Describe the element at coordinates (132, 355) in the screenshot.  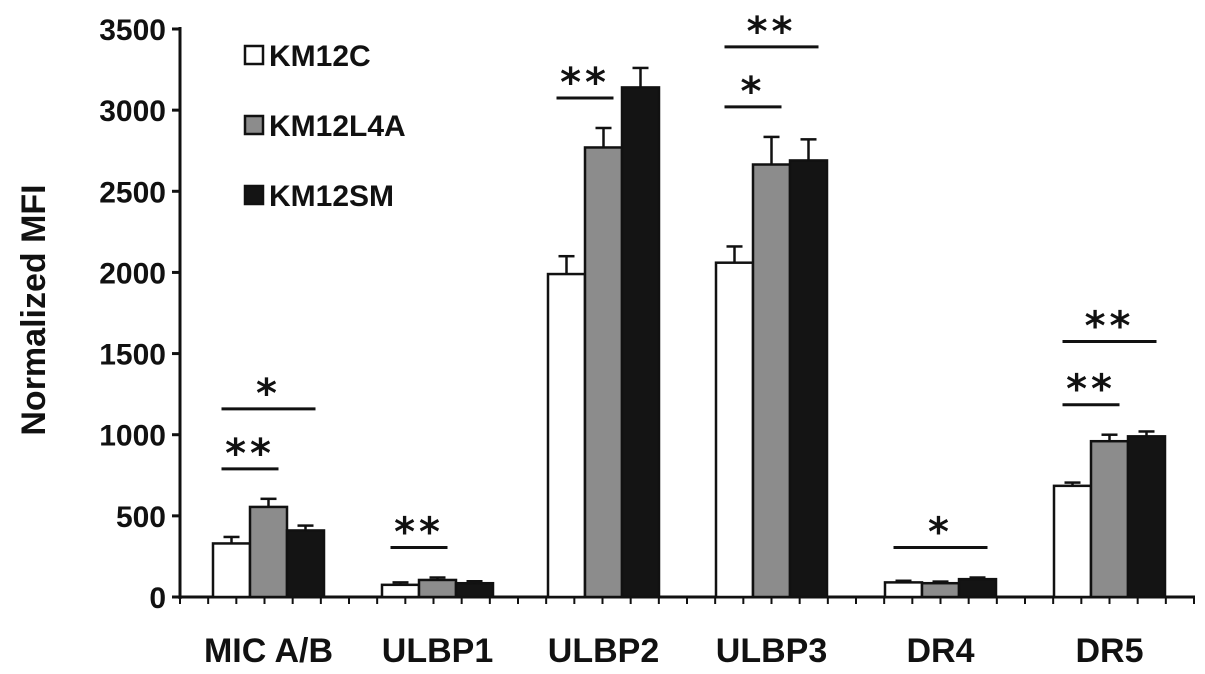
I see `y-tick-label: 1500` at that location.